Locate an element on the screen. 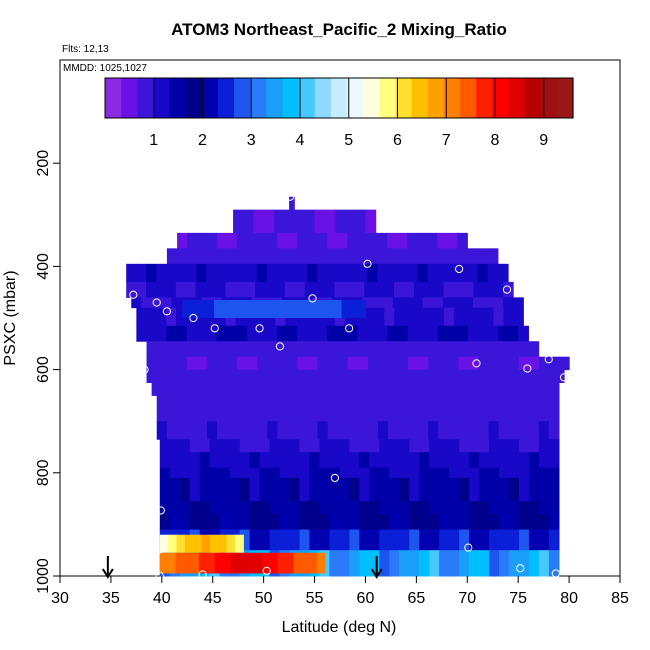  x-tick-label: 85 is located at coordinates (620, 598).